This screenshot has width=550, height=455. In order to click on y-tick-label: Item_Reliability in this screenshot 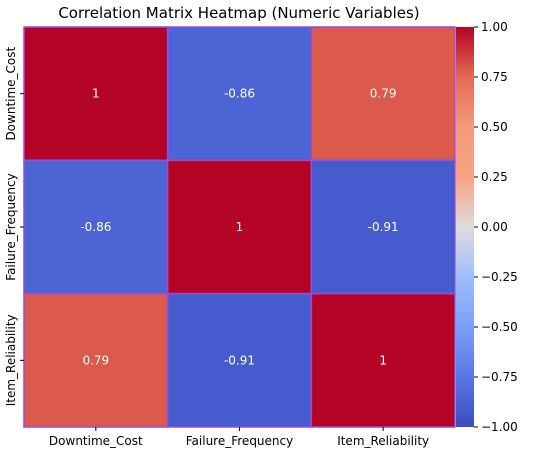, I will do `click(11, 360)`.